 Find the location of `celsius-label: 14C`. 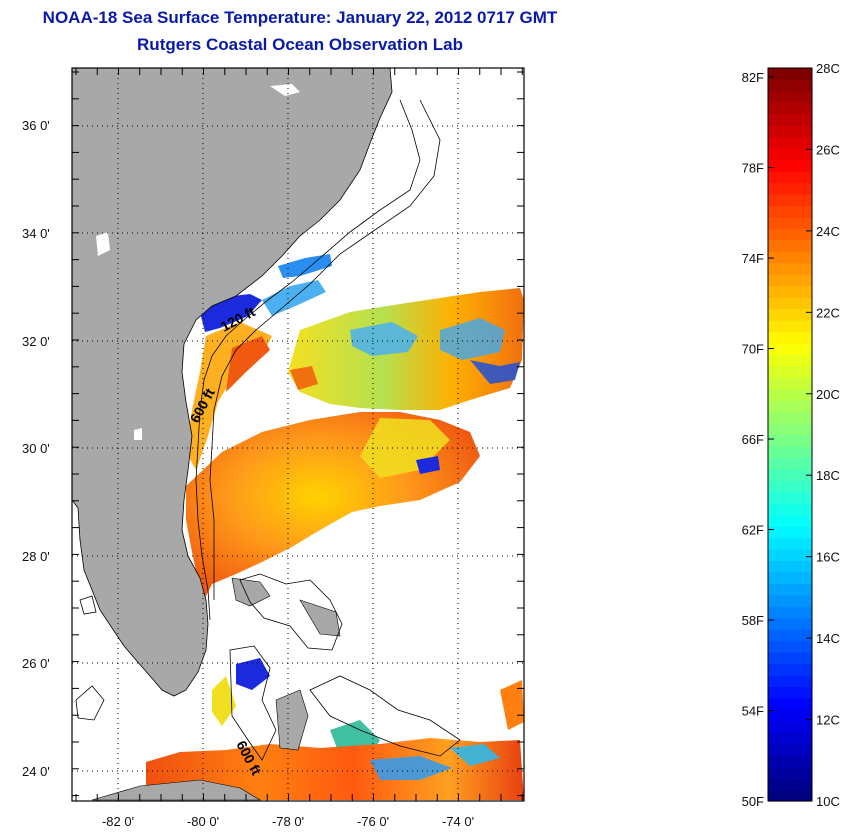

celsius-label: 14C is located at coordinates (828, 638).